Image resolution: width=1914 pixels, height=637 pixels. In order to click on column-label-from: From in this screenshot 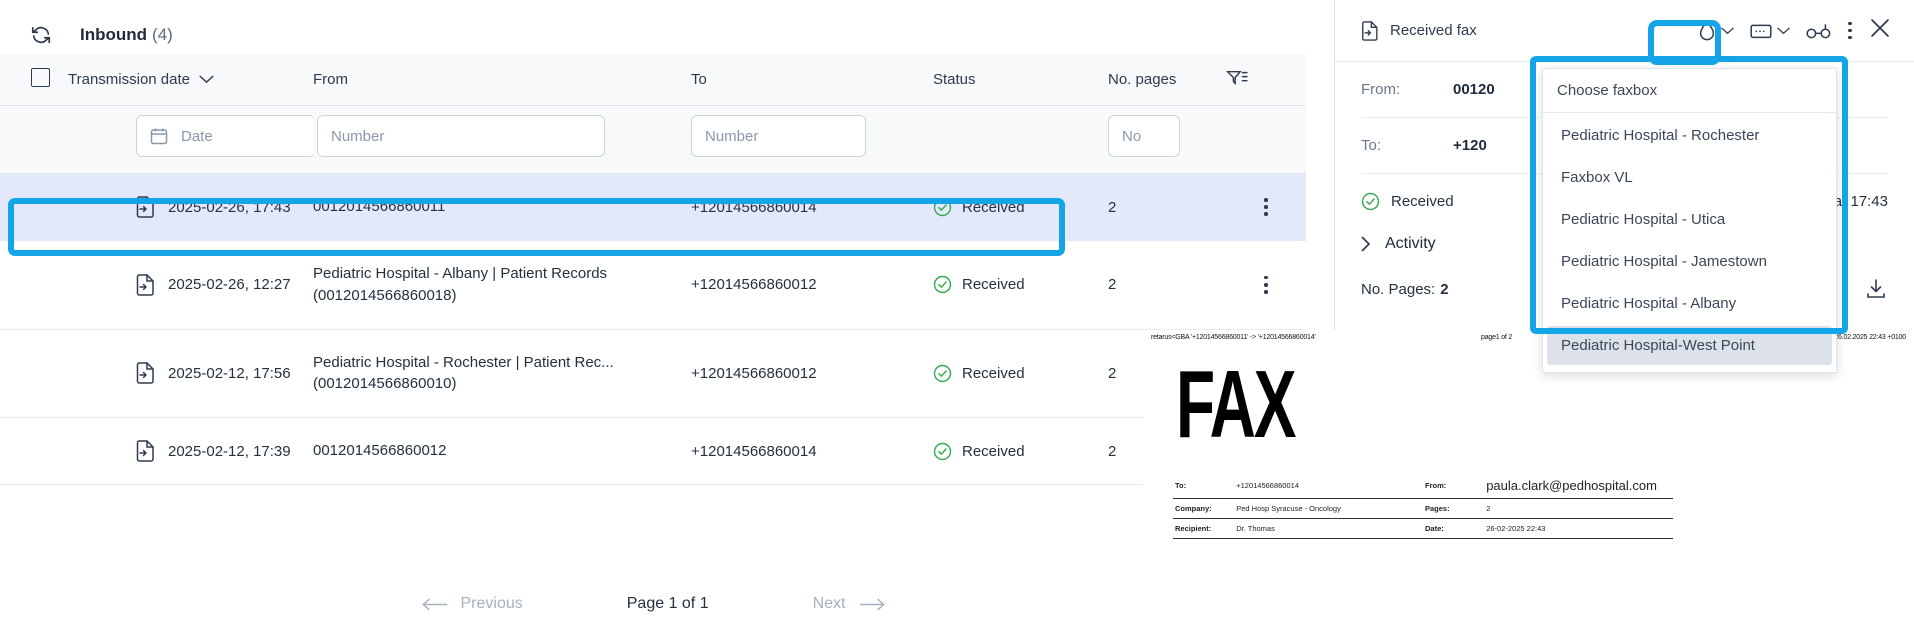, I will do `click(330, 79)`.